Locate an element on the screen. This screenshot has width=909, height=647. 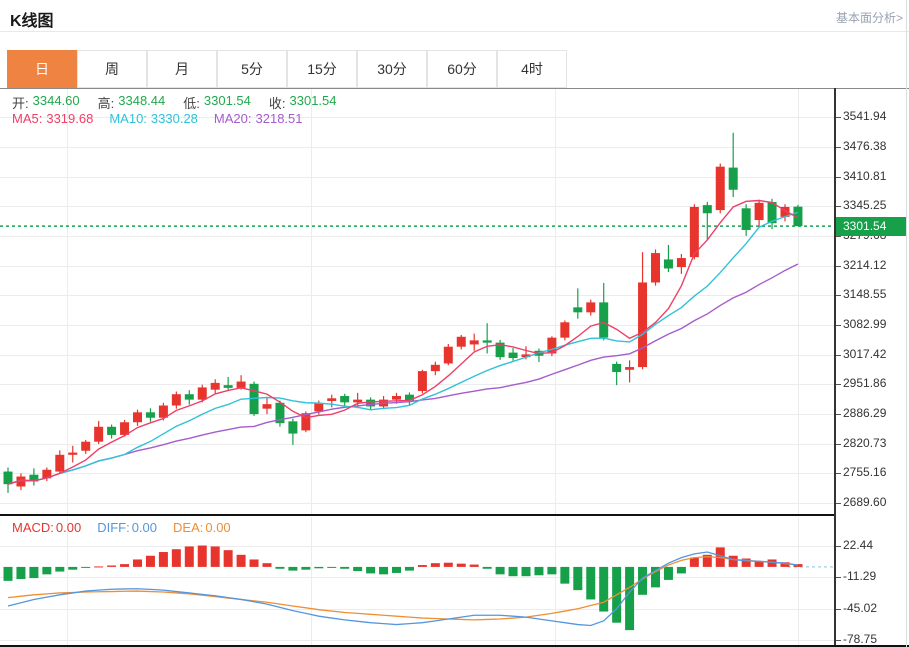
tab-4hour: 4时 is located at coordinates (532, 69).